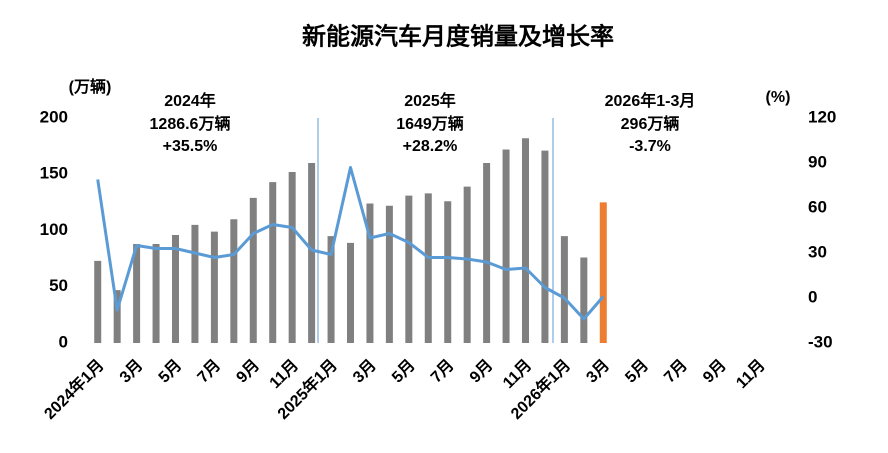 The width and height of the screenshot is (888, 453). Describe the element at coordinates (458, 36) in the screenshot. I see `chart-title: 新能源汽车月度销量及增长率` at that location.